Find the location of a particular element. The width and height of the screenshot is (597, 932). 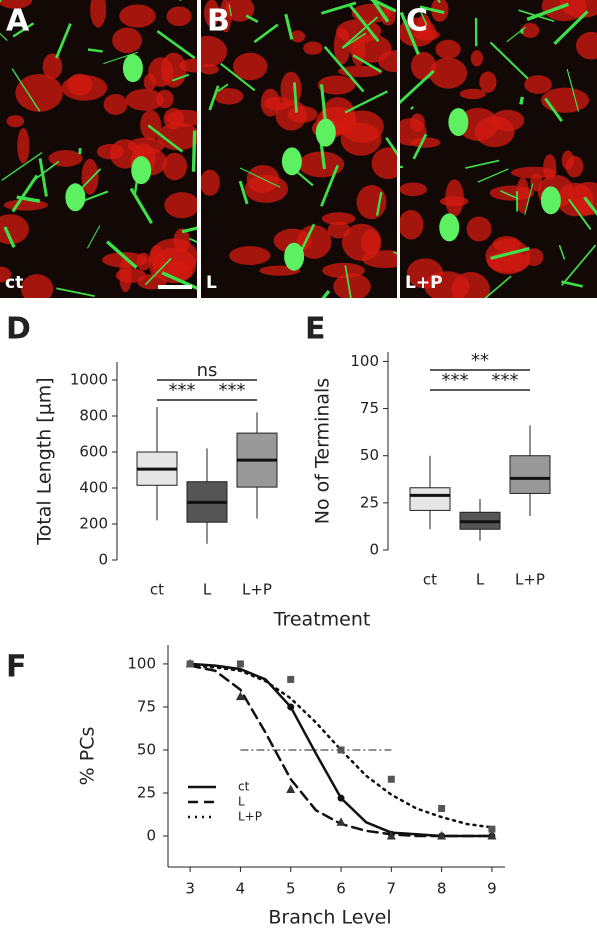

x-tick-label: 9 is located at coordinates (492, 889).